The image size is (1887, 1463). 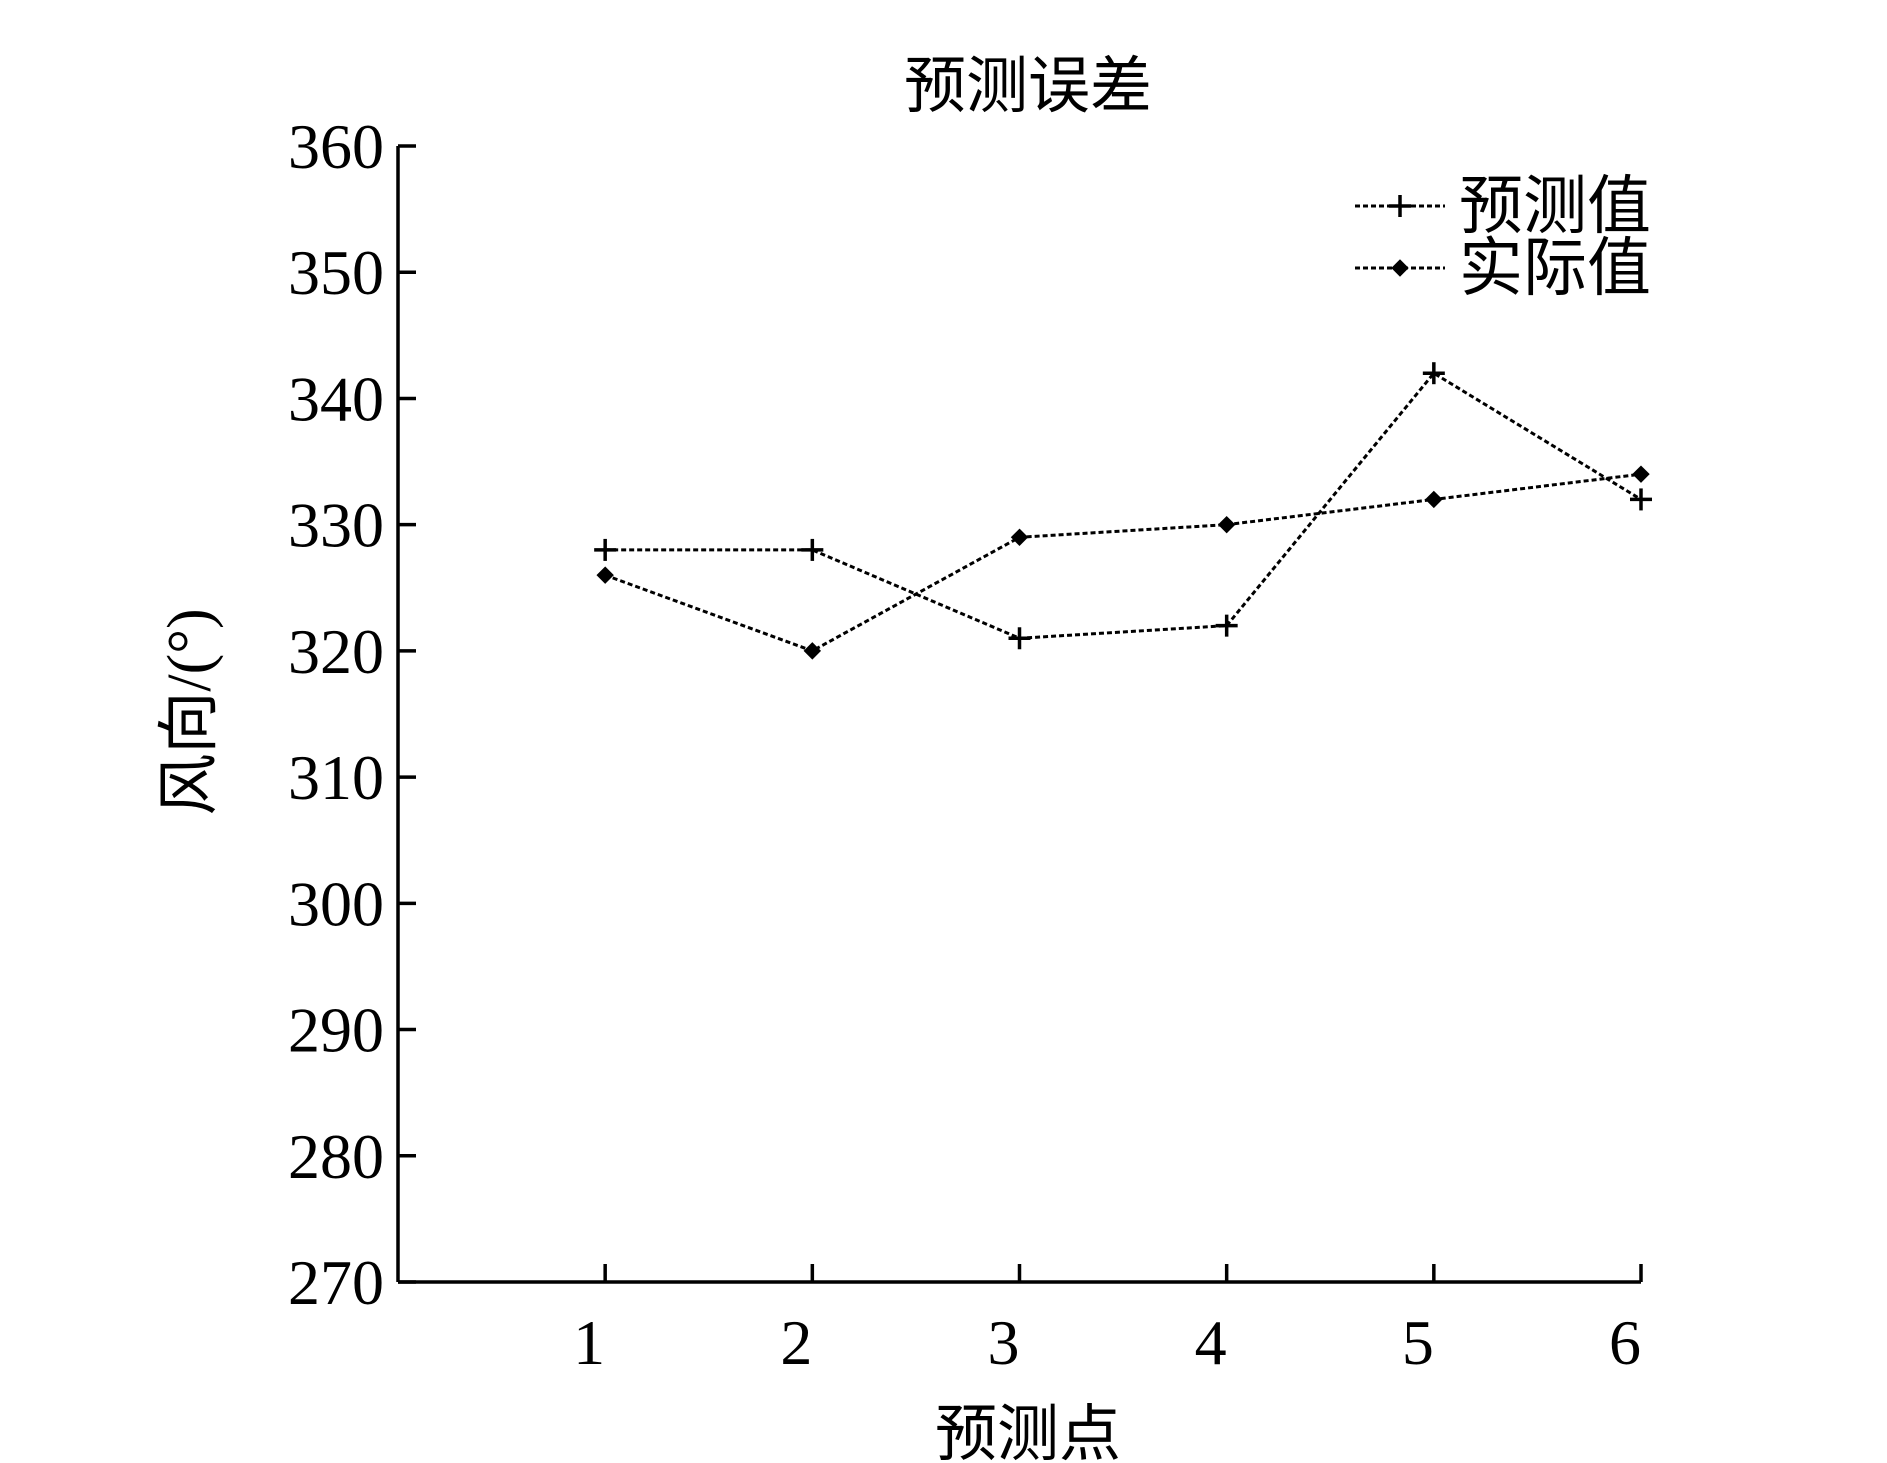 I want to click on y-tick-label: 330, so click(x=336, y=525).